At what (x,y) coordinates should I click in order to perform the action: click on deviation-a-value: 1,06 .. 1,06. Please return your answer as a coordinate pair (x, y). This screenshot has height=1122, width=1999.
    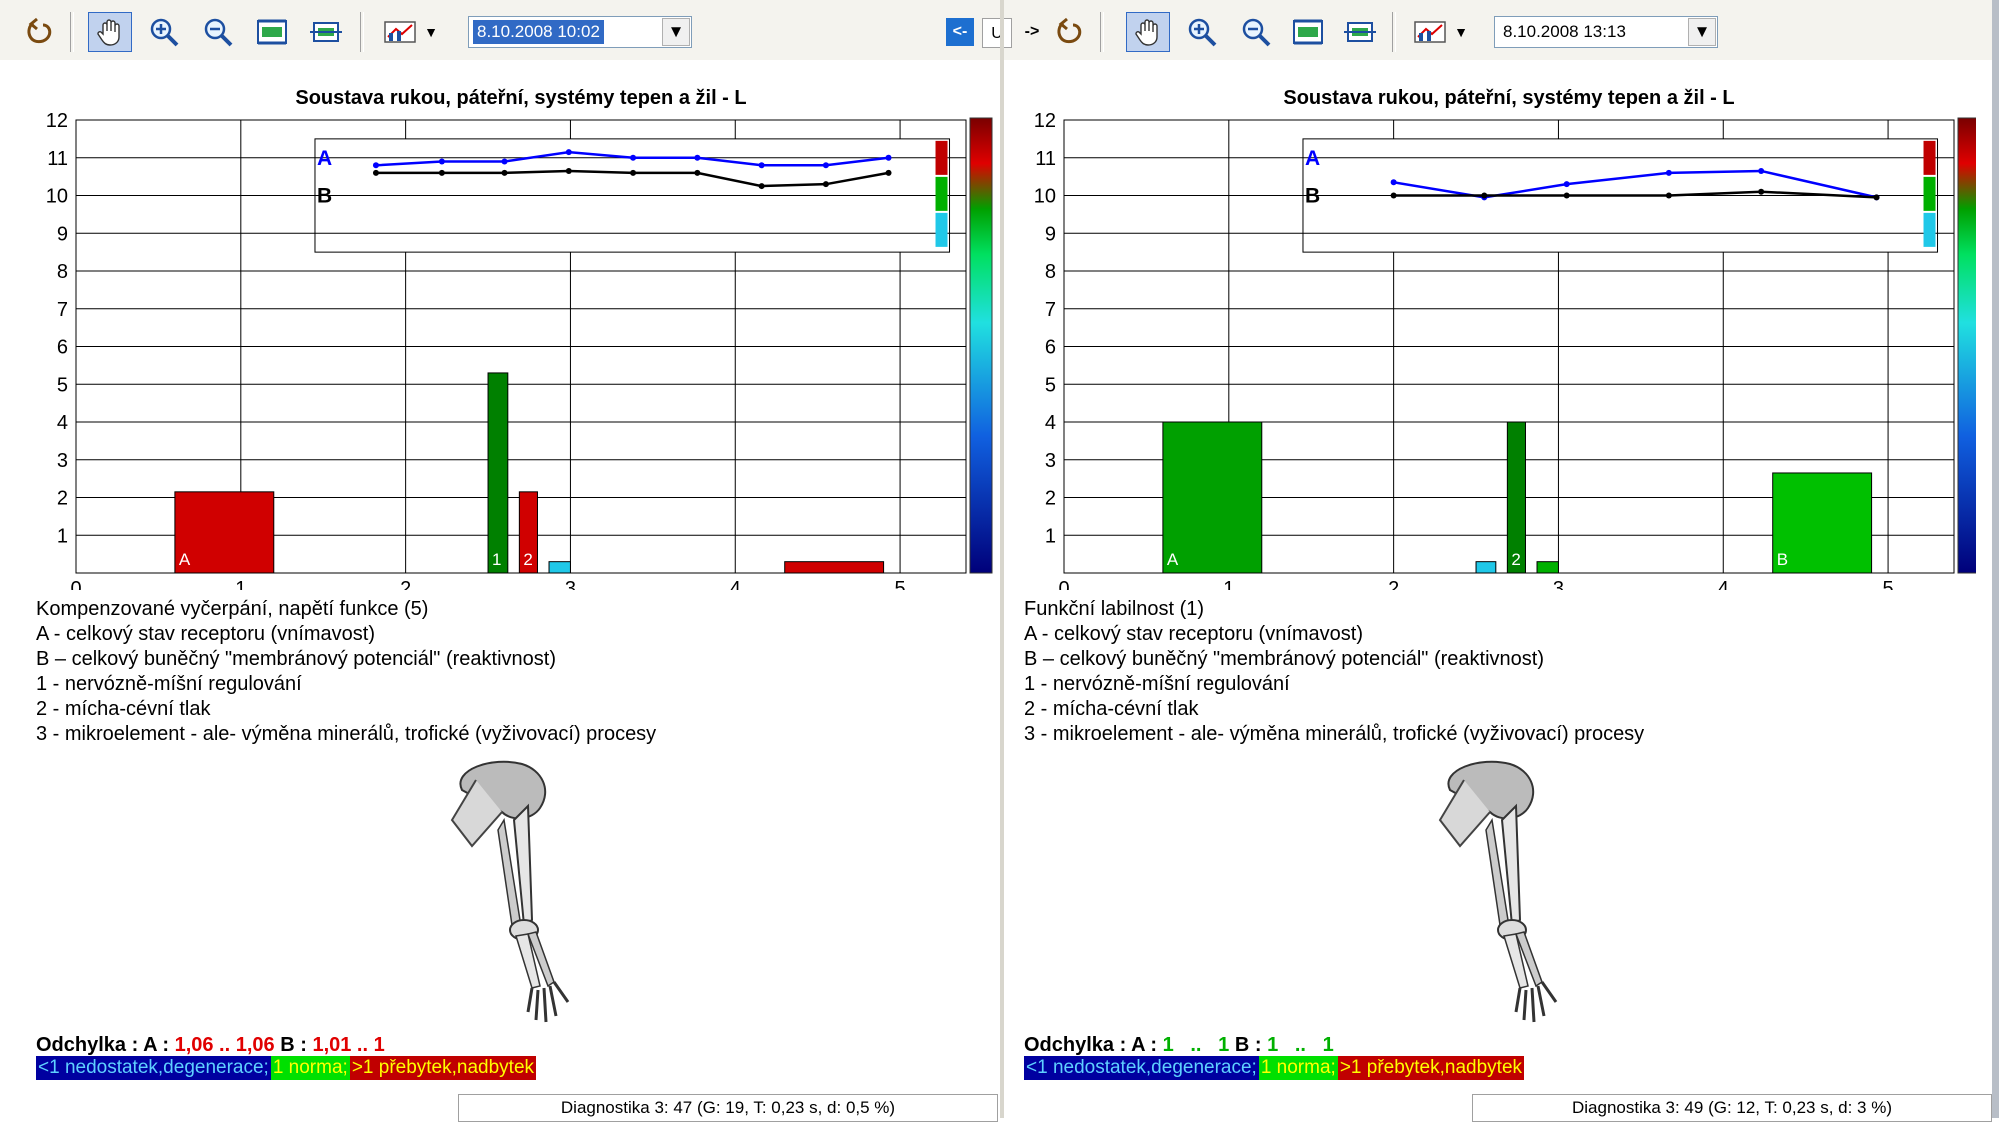
    Looking at the image, I should click on (224, 1045).